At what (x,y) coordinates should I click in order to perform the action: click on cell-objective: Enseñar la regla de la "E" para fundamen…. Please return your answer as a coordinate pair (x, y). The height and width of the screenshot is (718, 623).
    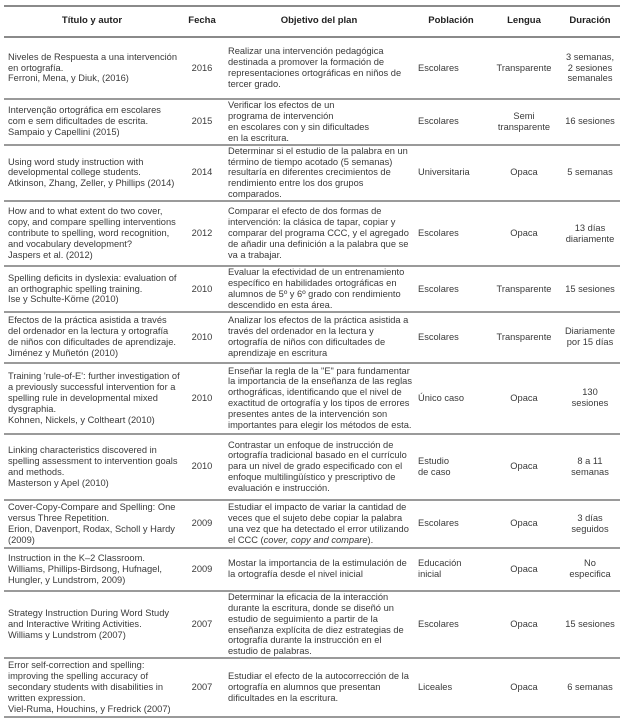
    Looking at the image, I should click on (319, 398).